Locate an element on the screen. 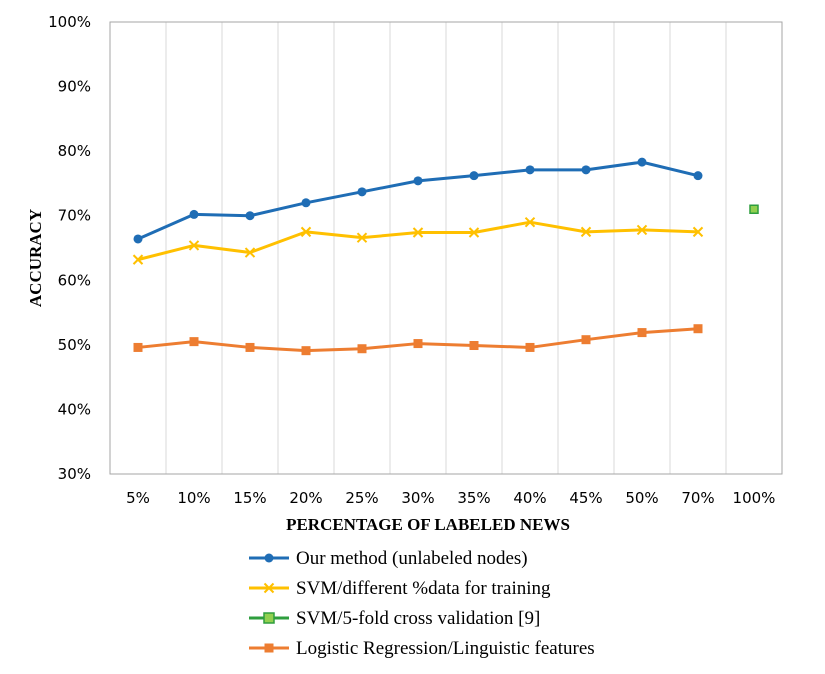  legend-entry: SVM/different %data for training is located at coordinates (400, 588).